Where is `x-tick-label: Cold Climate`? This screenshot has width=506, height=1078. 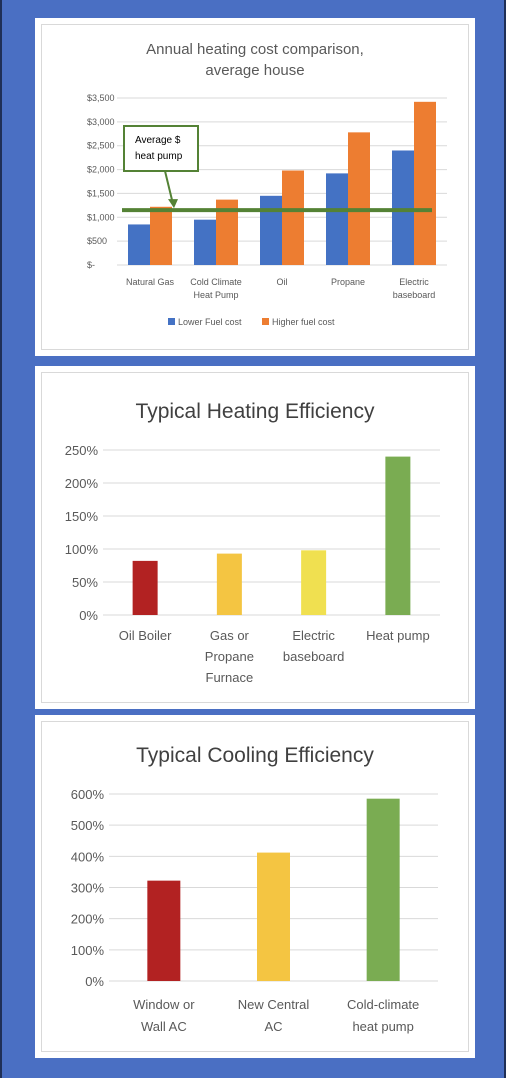
x-tick-label: Cold Climate is located at coordinates (216, 282).